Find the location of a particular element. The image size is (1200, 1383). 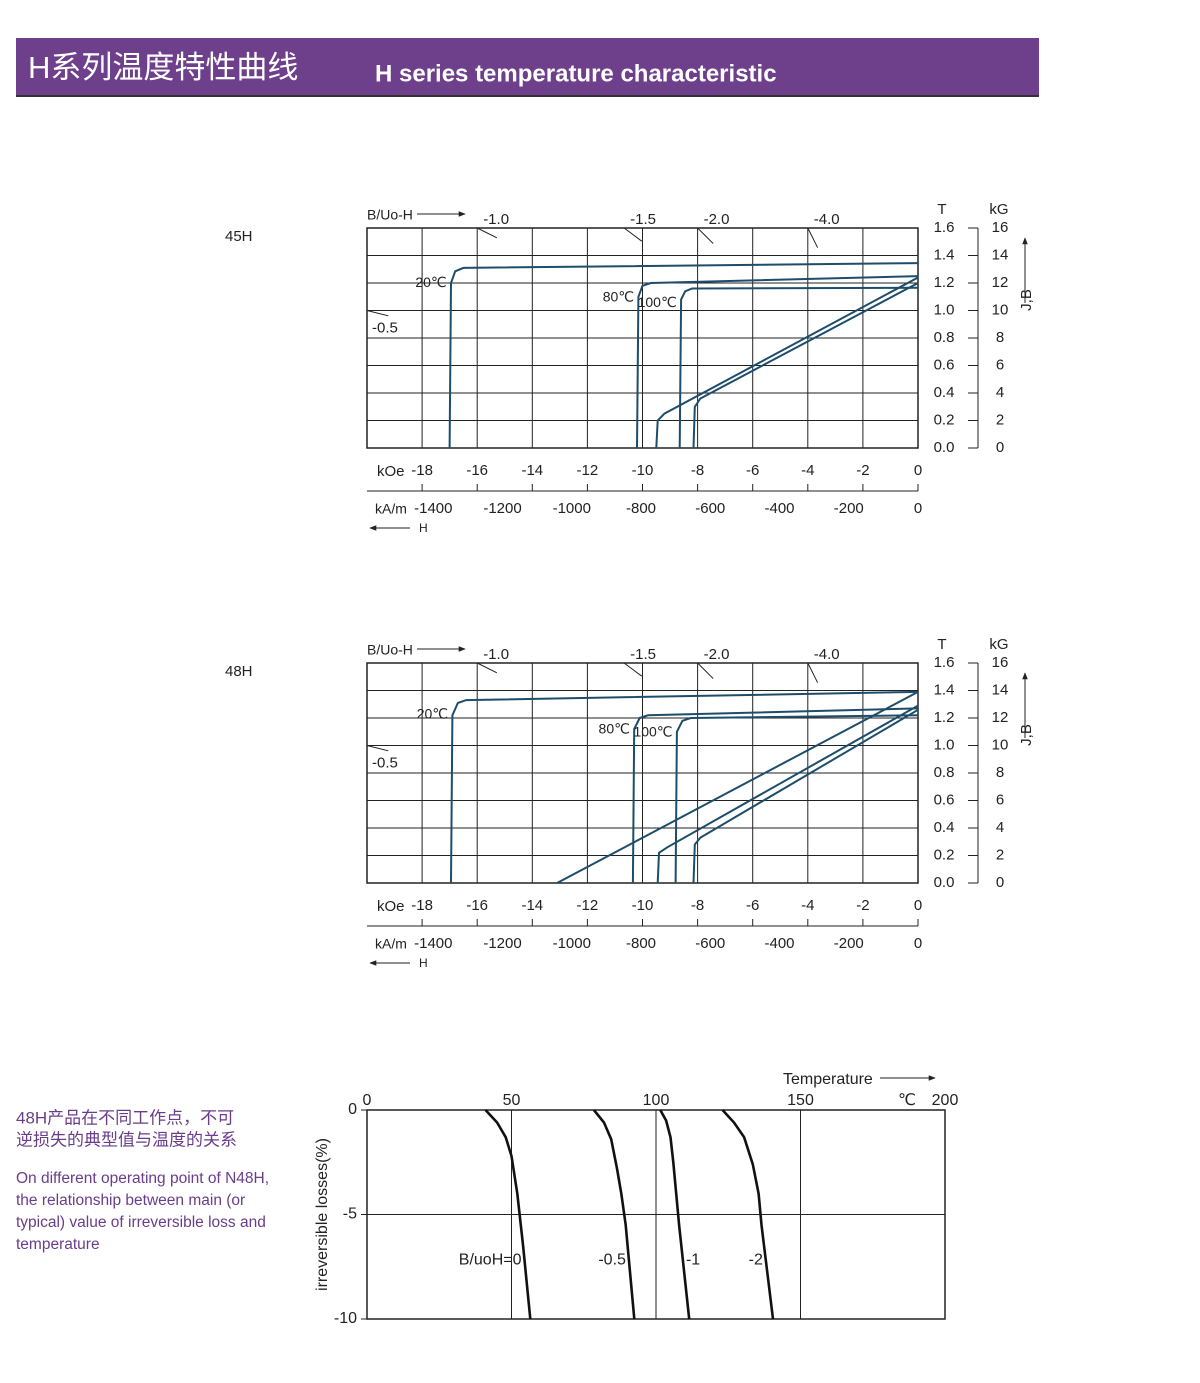

top-label: B/Uo-H is located at coordinates (390, 215).